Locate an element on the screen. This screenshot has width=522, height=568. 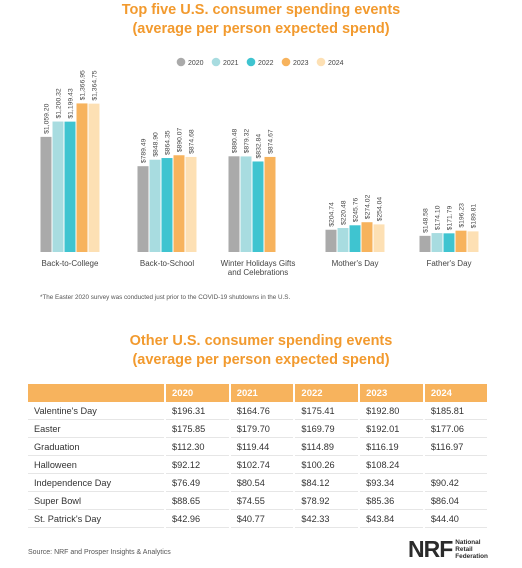
table-cell: $93.34 is located at coordinates (391, 482).